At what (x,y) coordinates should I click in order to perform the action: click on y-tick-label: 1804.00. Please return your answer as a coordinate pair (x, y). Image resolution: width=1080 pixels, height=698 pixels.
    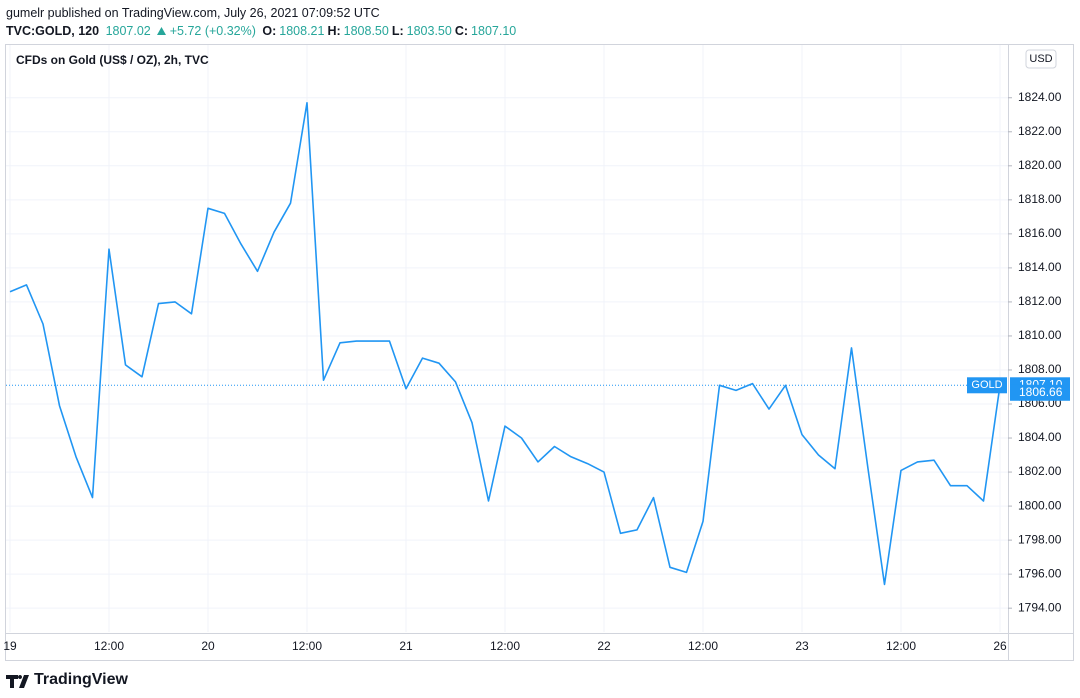
    Looking at the image, I should click on (1040, 437).